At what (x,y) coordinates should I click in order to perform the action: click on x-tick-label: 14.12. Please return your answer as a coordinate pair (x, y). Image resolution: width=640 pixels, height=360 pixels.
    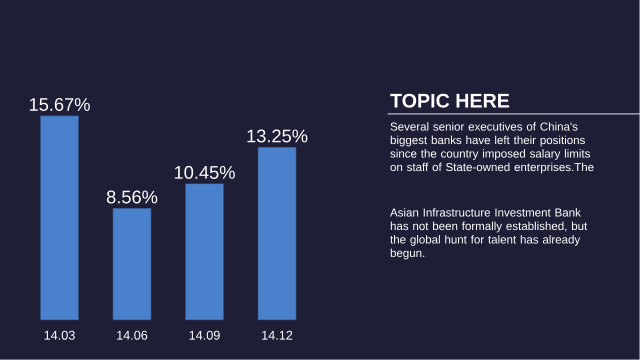
    Looking at the image, I should click on (277, 335).